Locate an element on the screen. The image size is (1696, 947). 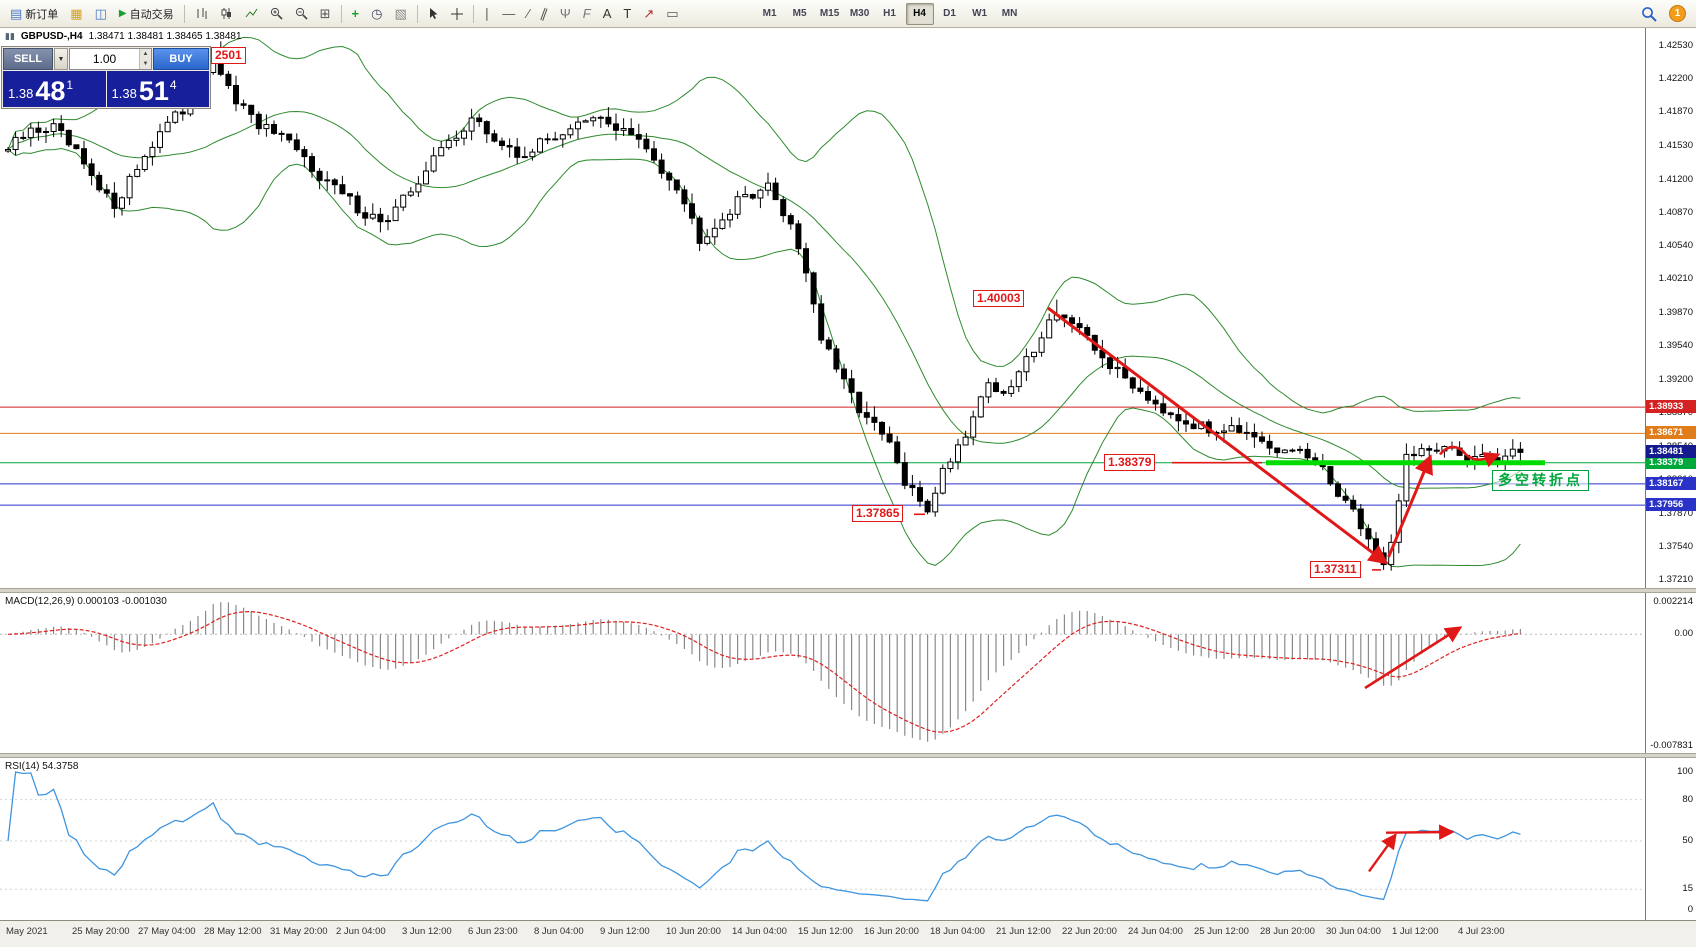
time-label: 2 Jun 04:00 is located at coordinates (361, 931).